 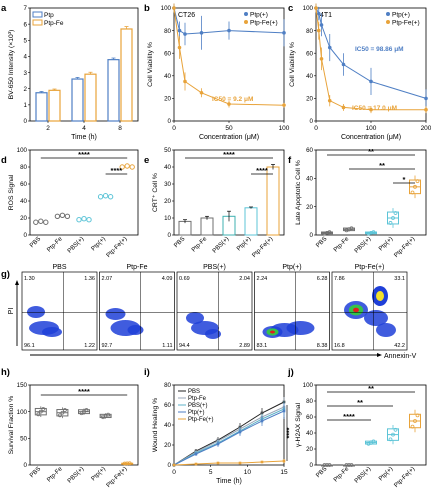 I want to click on flow-panel-title: Ptp-Fe, so click(x=136, y=267).